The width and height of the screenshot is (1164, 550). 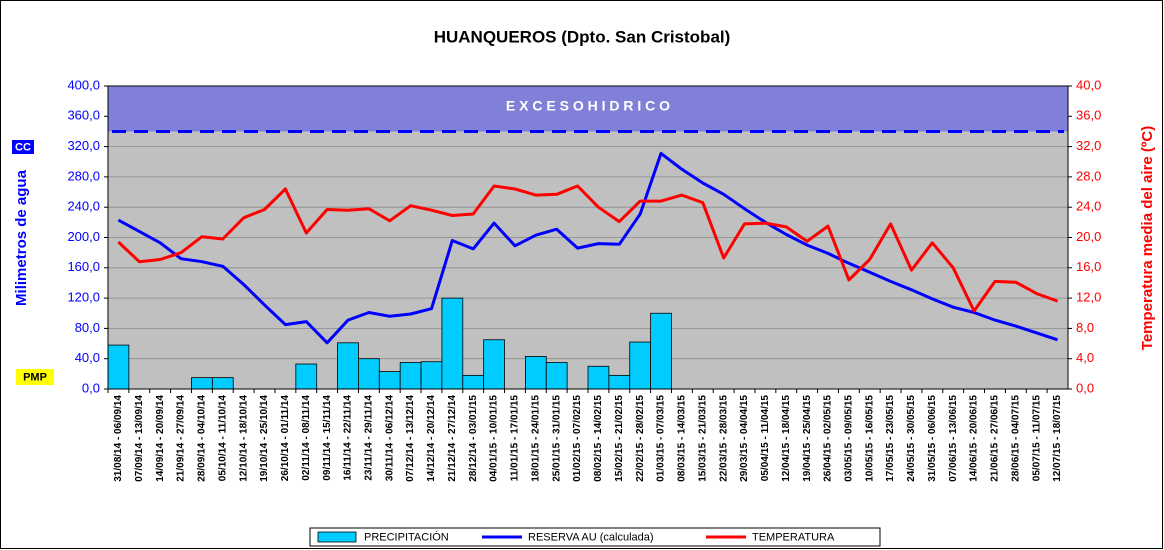 I want to click on x-tick-label: 26/04/15 - 02/05/15, so click(x=828, y=438).